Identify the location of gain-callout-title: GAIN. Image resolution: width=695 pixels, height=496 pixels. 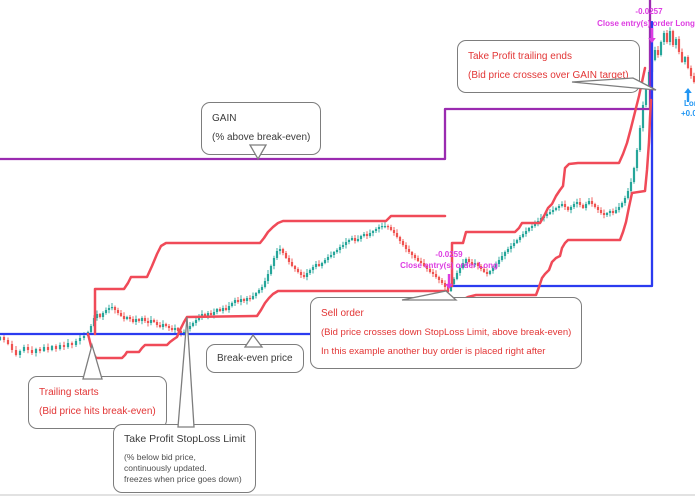
(224, 118).